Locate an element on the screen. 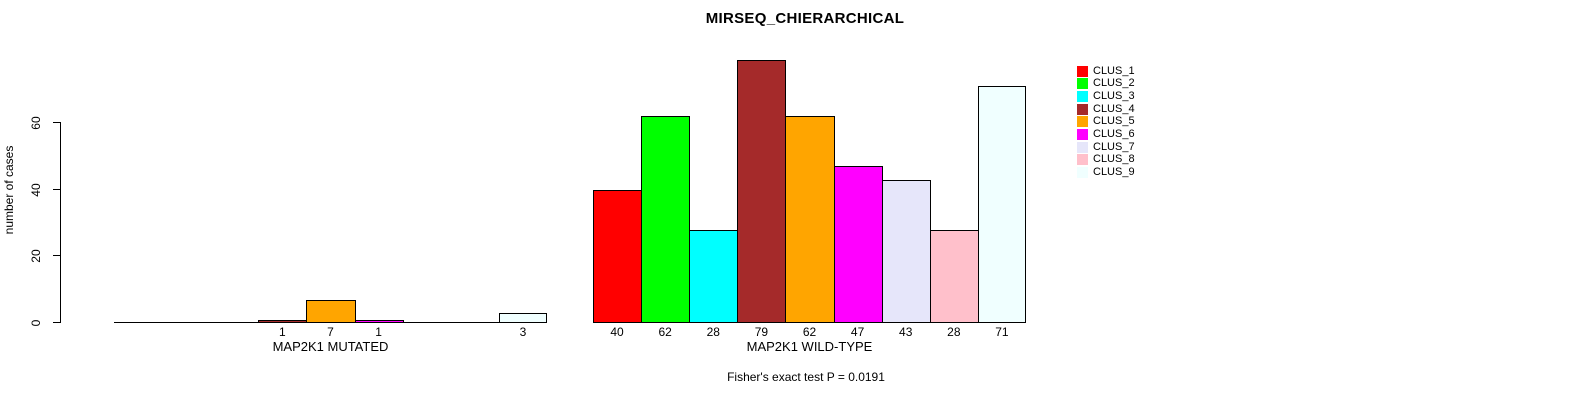  y-axis-line is located at coordinates (60, 222).